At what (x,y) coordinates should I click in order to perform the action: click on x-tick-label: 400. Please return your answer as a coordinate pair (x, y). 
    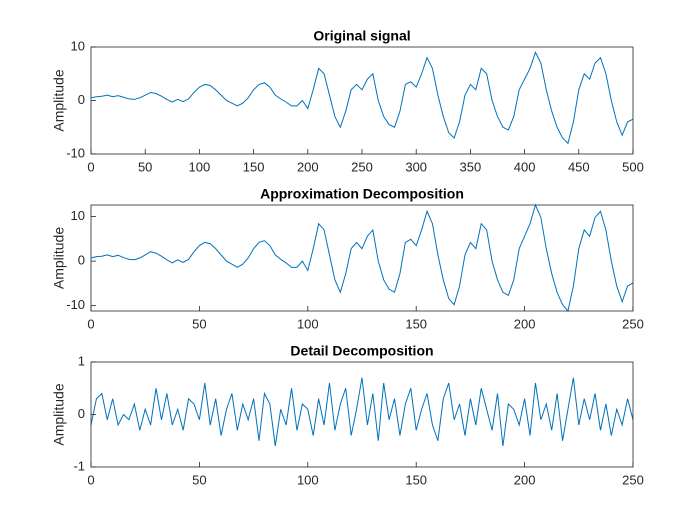
    Looking at the image, I should click on (525, 166).